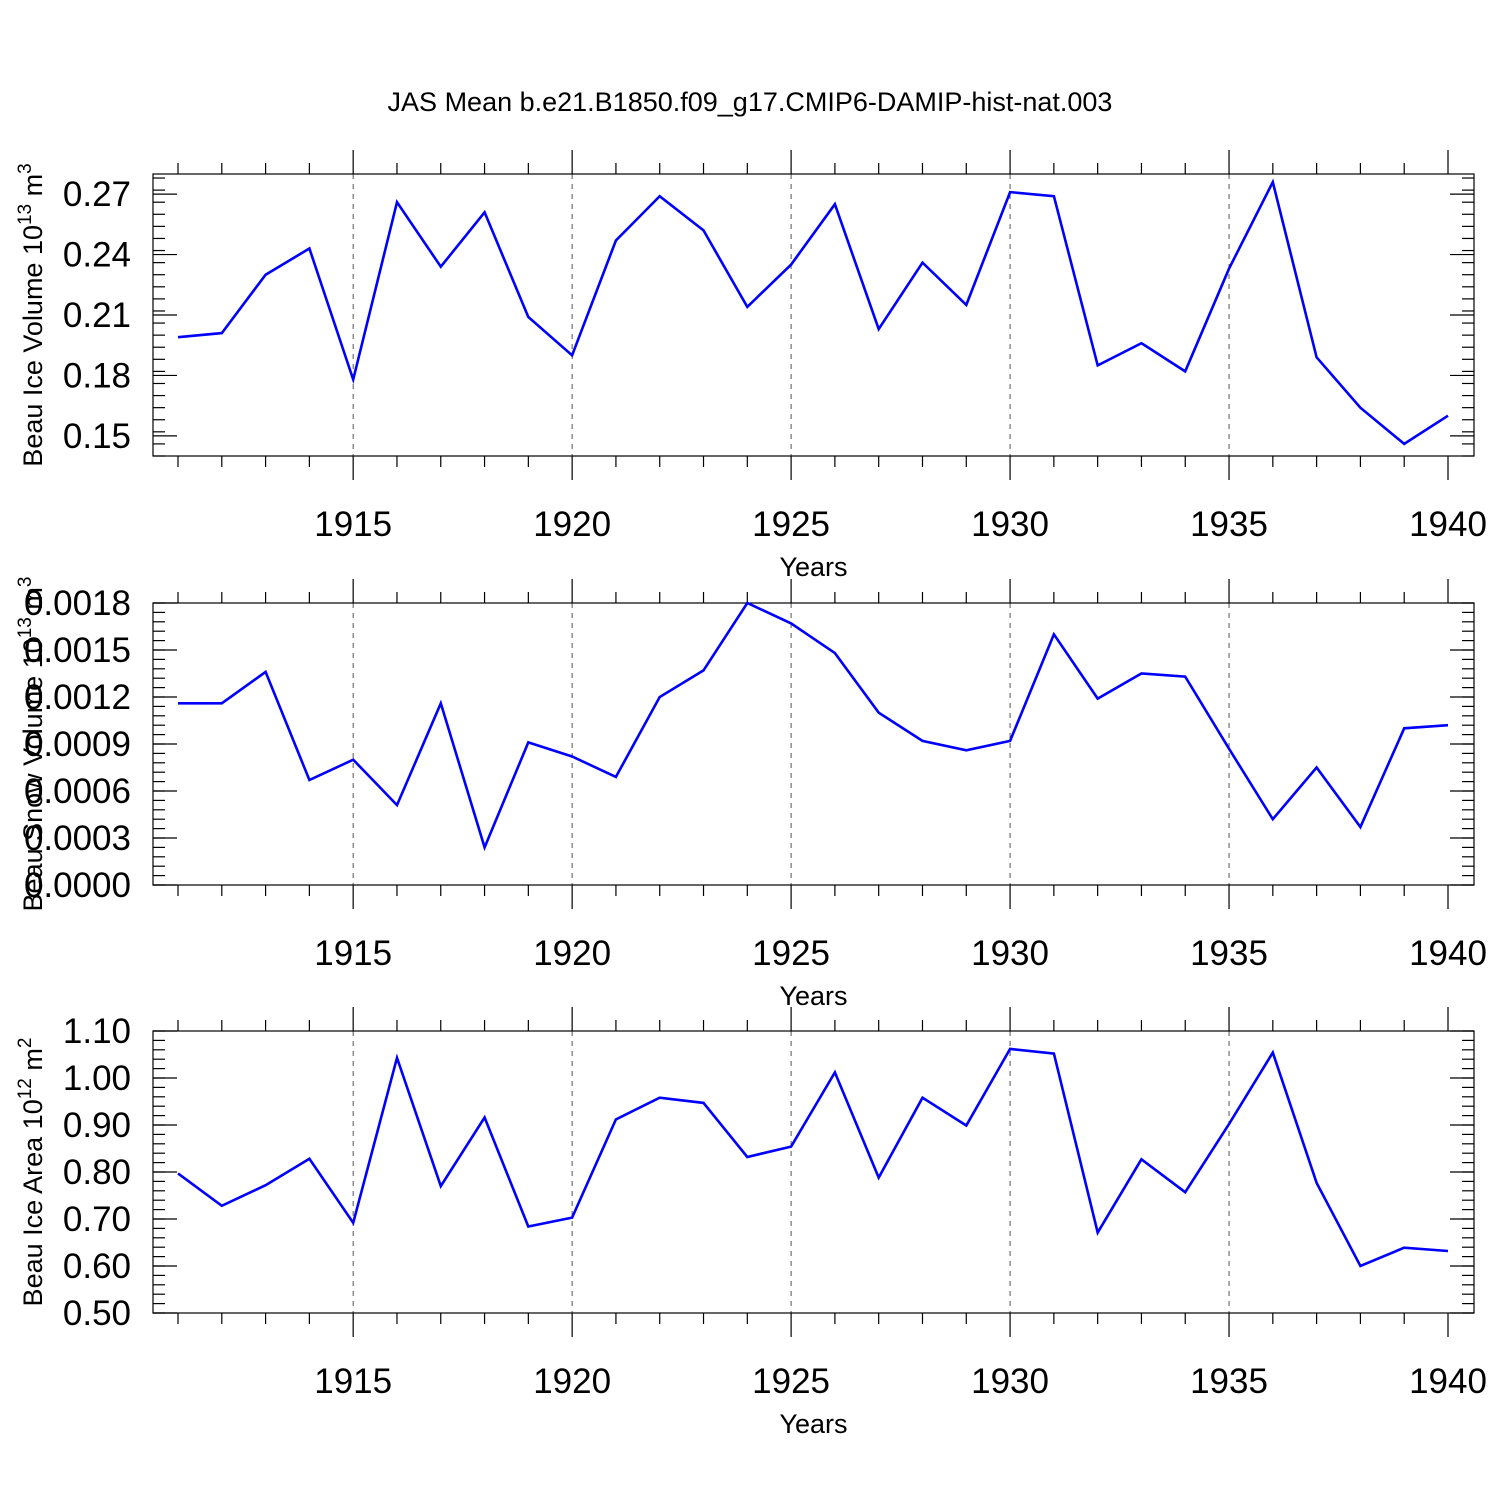 The height and width of the screenshot is (1500, 1500). Describe the element at coordinates (97, 1031) in the screenshot. I see `y-tick-label: 1.10` at that location.